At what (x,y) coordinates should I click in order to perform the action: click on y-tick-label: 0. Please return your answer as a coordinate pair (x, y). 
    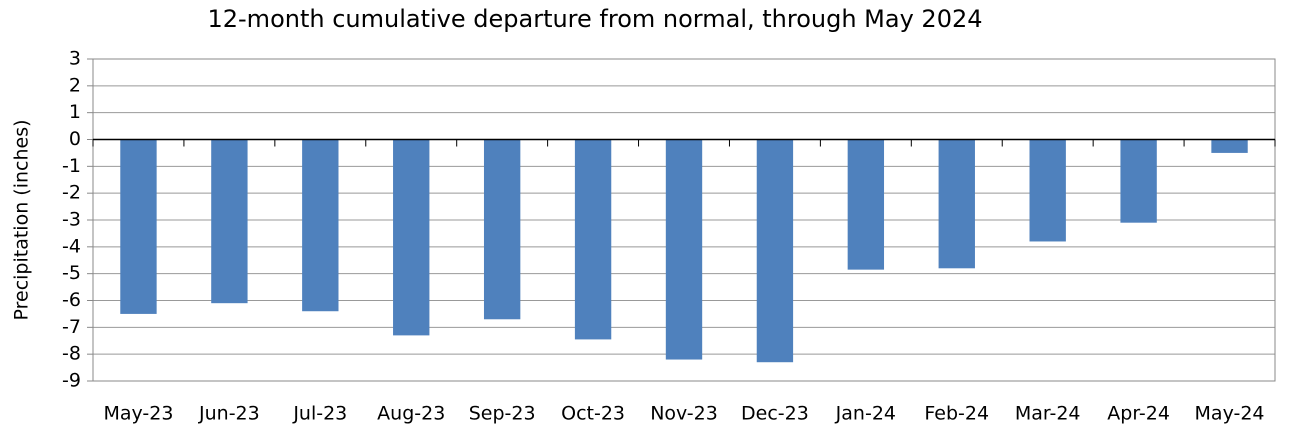
    Looking at the image, I should click on (75, 139).